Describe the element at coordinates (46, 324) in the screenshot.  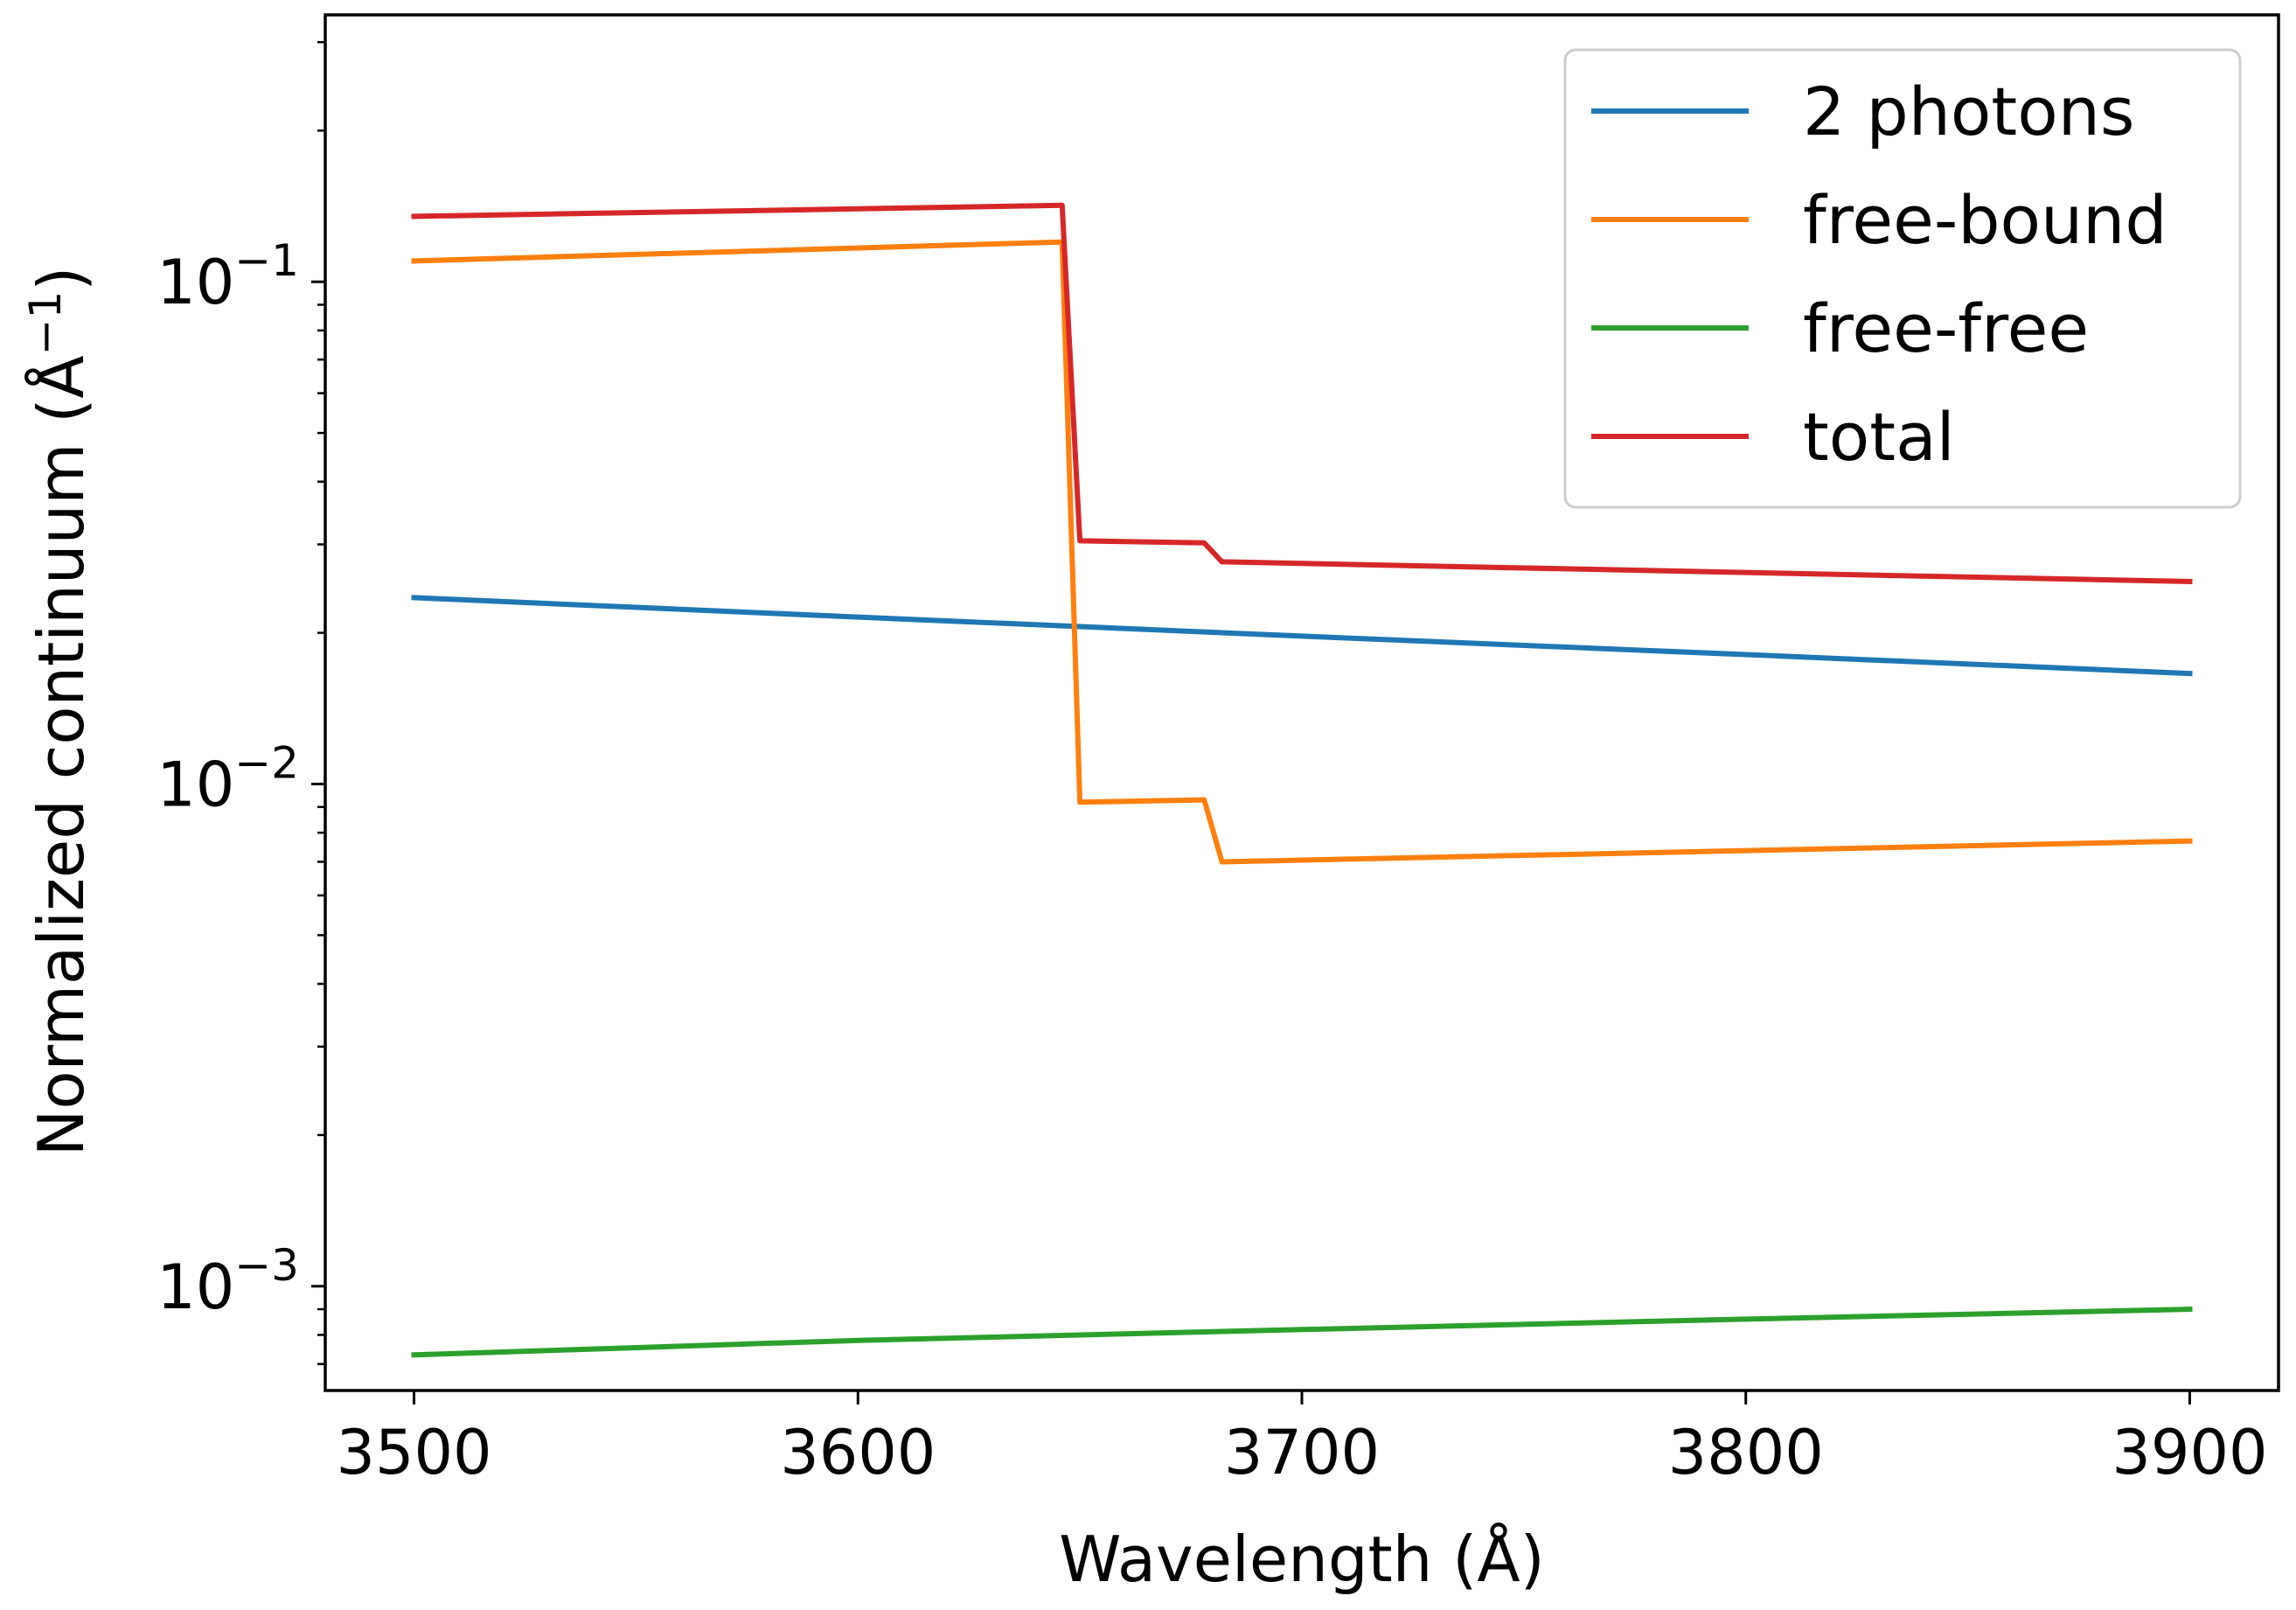
I see `y-axis-label-exponent: −1` at that location.